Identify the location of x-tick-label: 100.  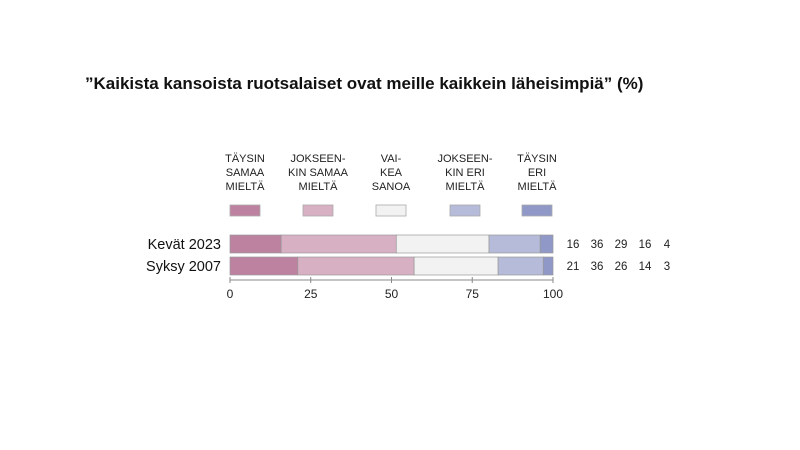
(553, 294).